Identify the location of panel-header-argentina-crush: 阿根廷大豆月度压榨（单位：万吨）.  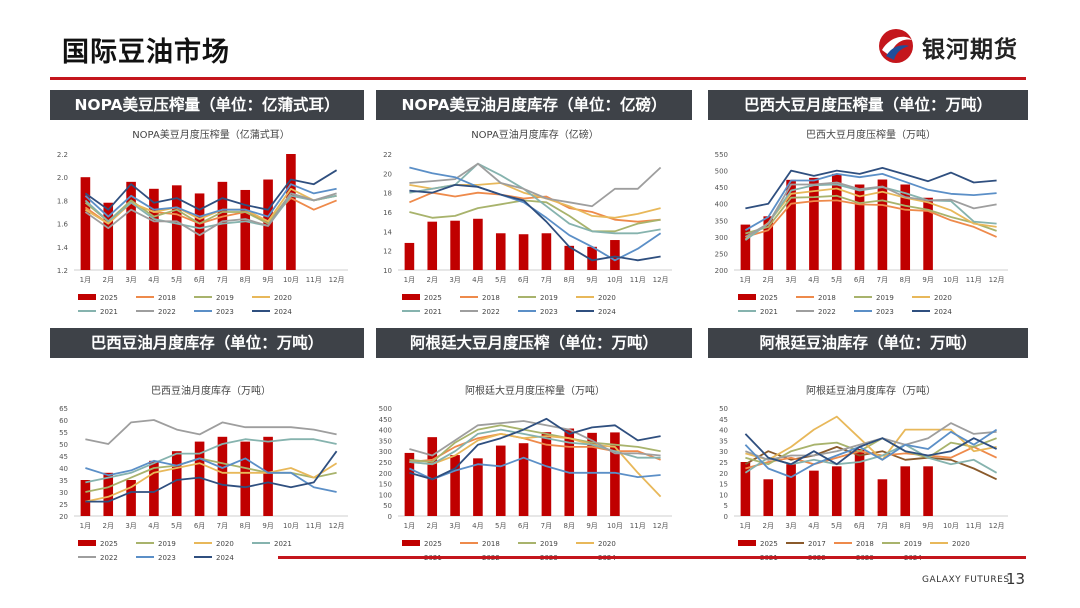
(534, 343).